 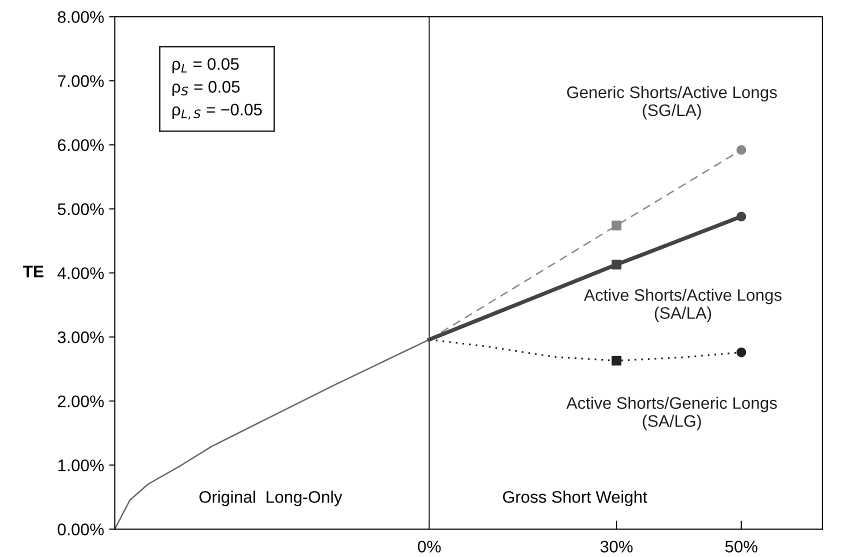 I want to click on x-tick-label: 0%, so click(x=429, y=546).